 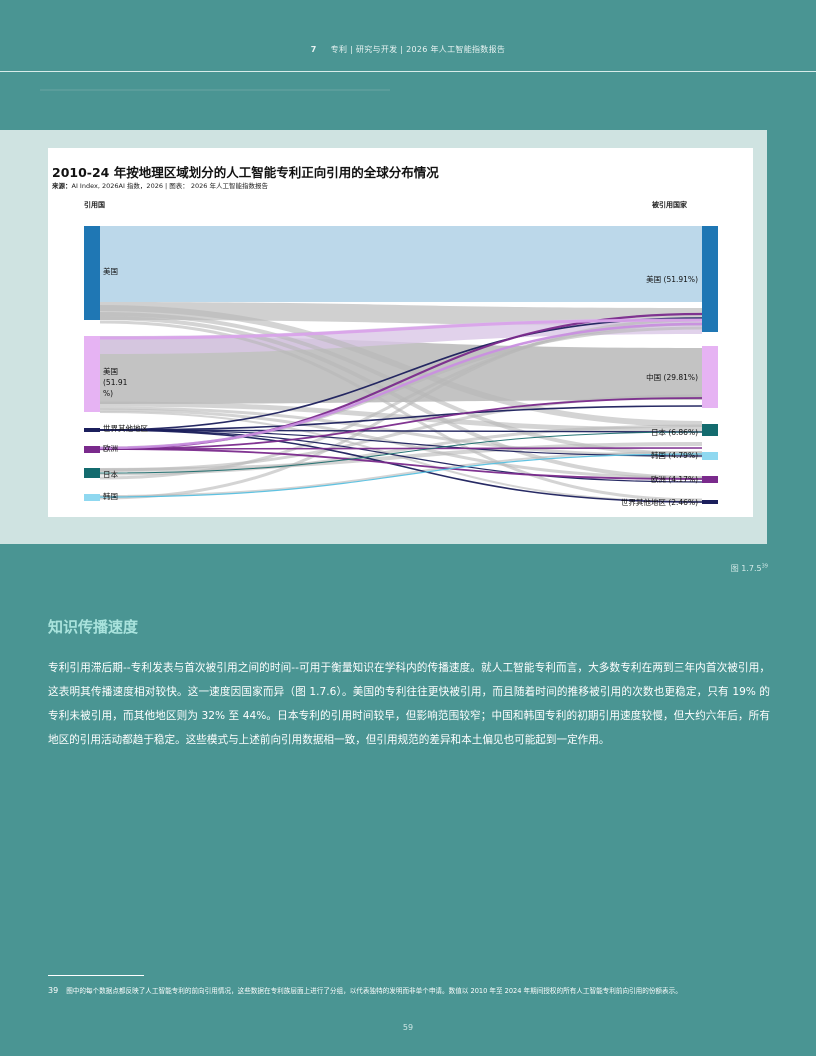 I want to click on left-label-0: 美国, so click(x=110, y=271).